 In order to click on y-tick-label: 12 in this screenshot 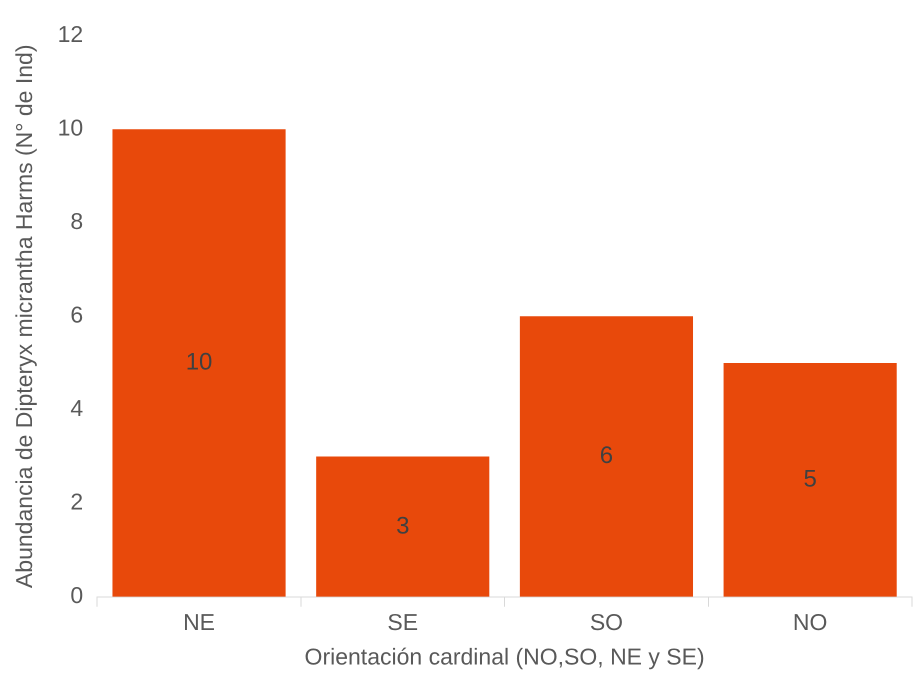, I will do `click(71, 34)`.